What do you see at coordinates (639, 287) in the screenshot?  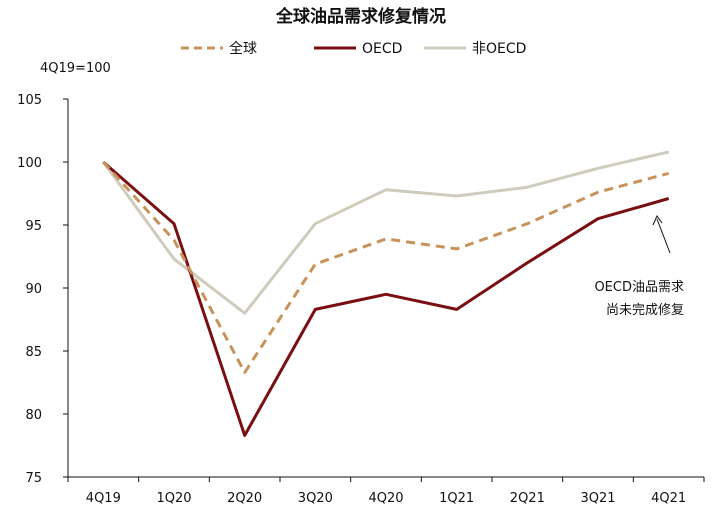 I see `annotation-line-1: OECD油品需求` at bounding box center [639, 287].